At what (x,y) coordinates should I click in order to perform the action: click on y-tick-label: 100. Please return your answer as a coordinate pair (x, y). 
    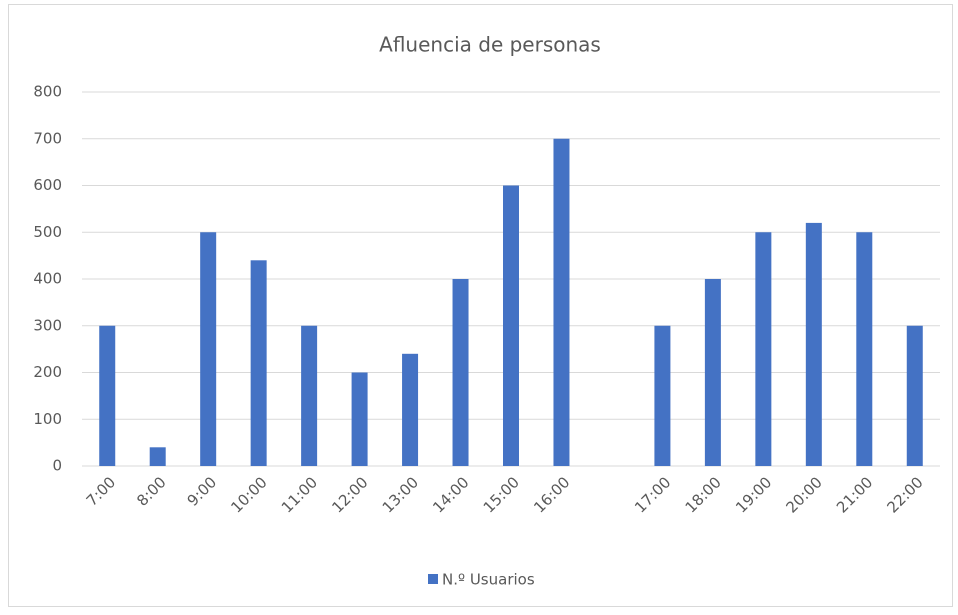
    Looking at the image, I should click on (47, 419).